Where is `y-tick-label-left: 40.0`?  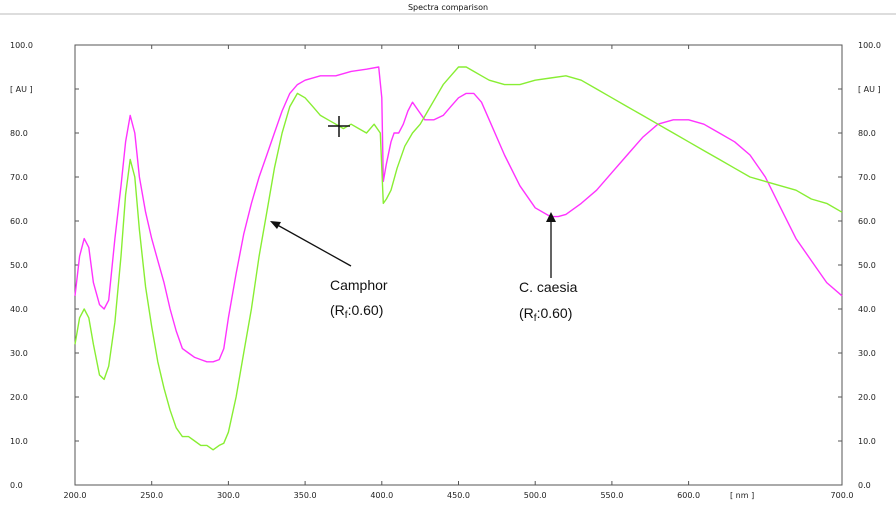
y-tick-label-left: 40.0 is located at coordinates (19, 309).